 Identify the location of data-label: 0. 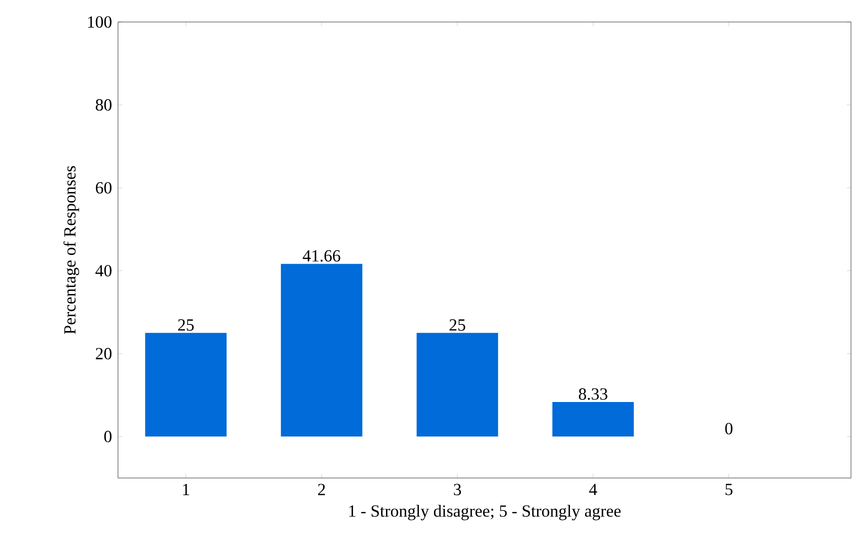
(728, 428).